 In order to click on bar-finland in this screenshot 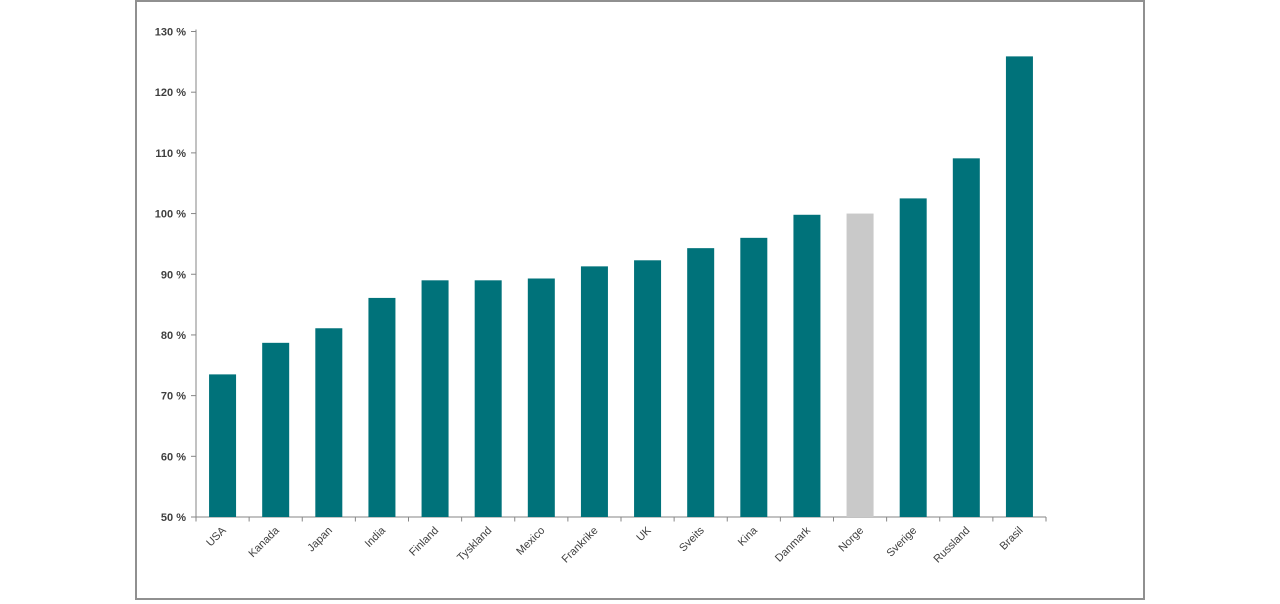, I will do `click(435, 398)`.